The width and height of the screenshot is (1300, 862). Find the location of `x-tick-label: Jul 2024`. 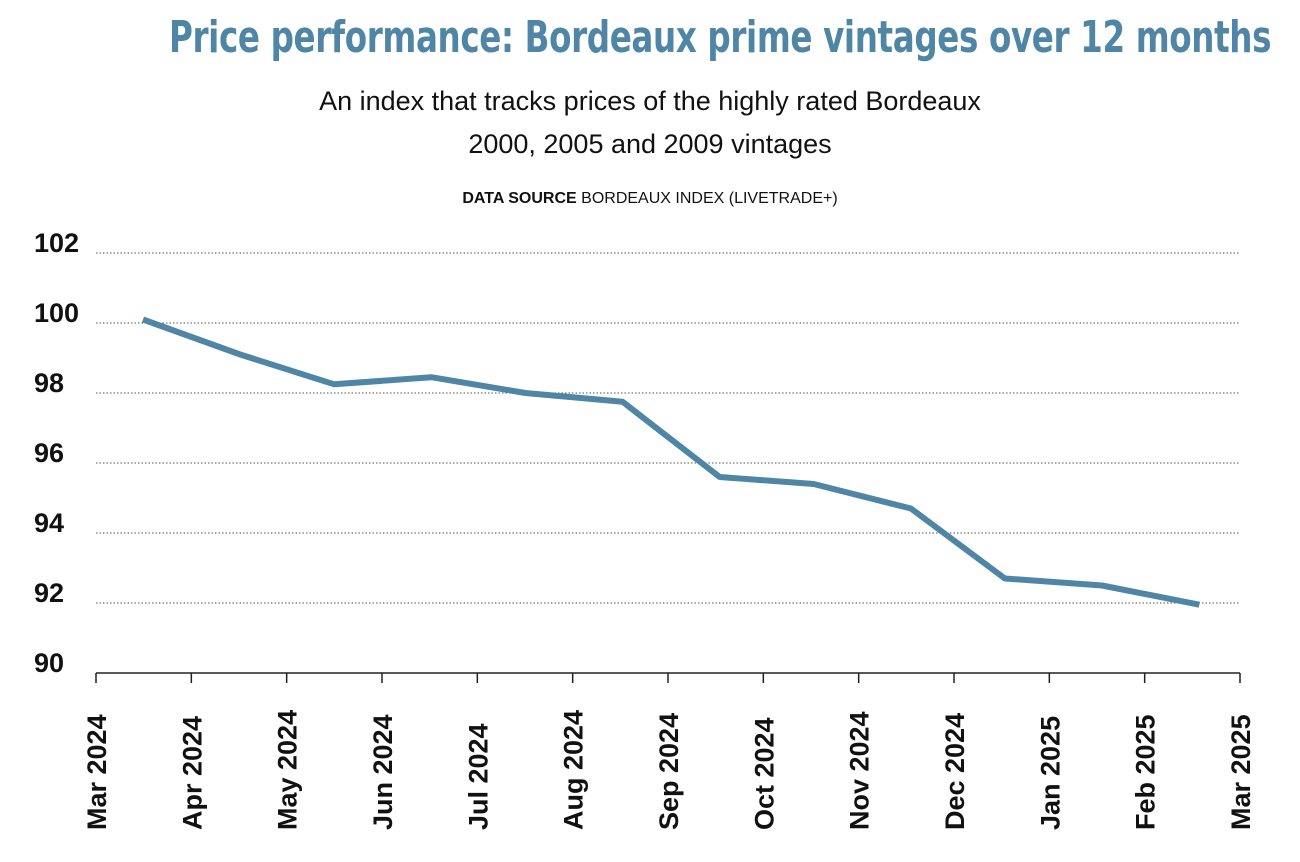

x-tick-label: Jul 2024 is located at coordinates (478, 776).